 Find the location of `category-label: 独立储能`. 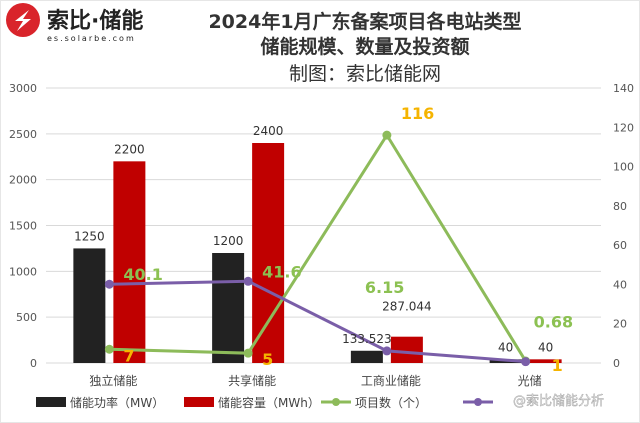

category-label: 独立储能 is located at coordinates (113, 380).